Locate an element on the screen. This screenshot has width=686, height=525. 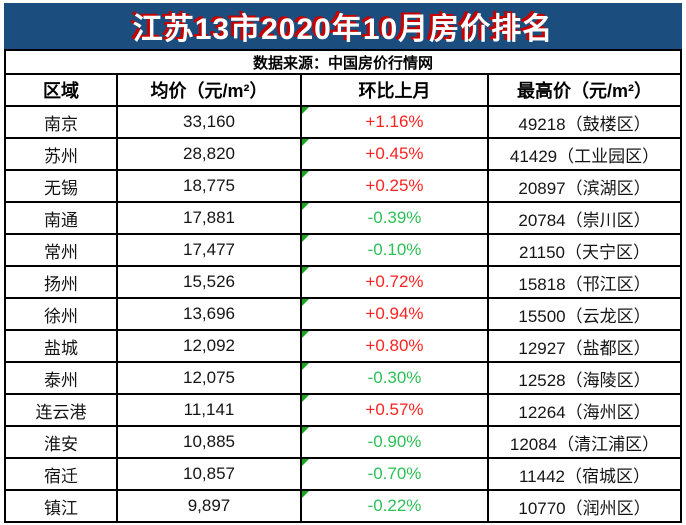
column-header-avg-price: 均价（元/m²） is located at coordinates (209, 90).